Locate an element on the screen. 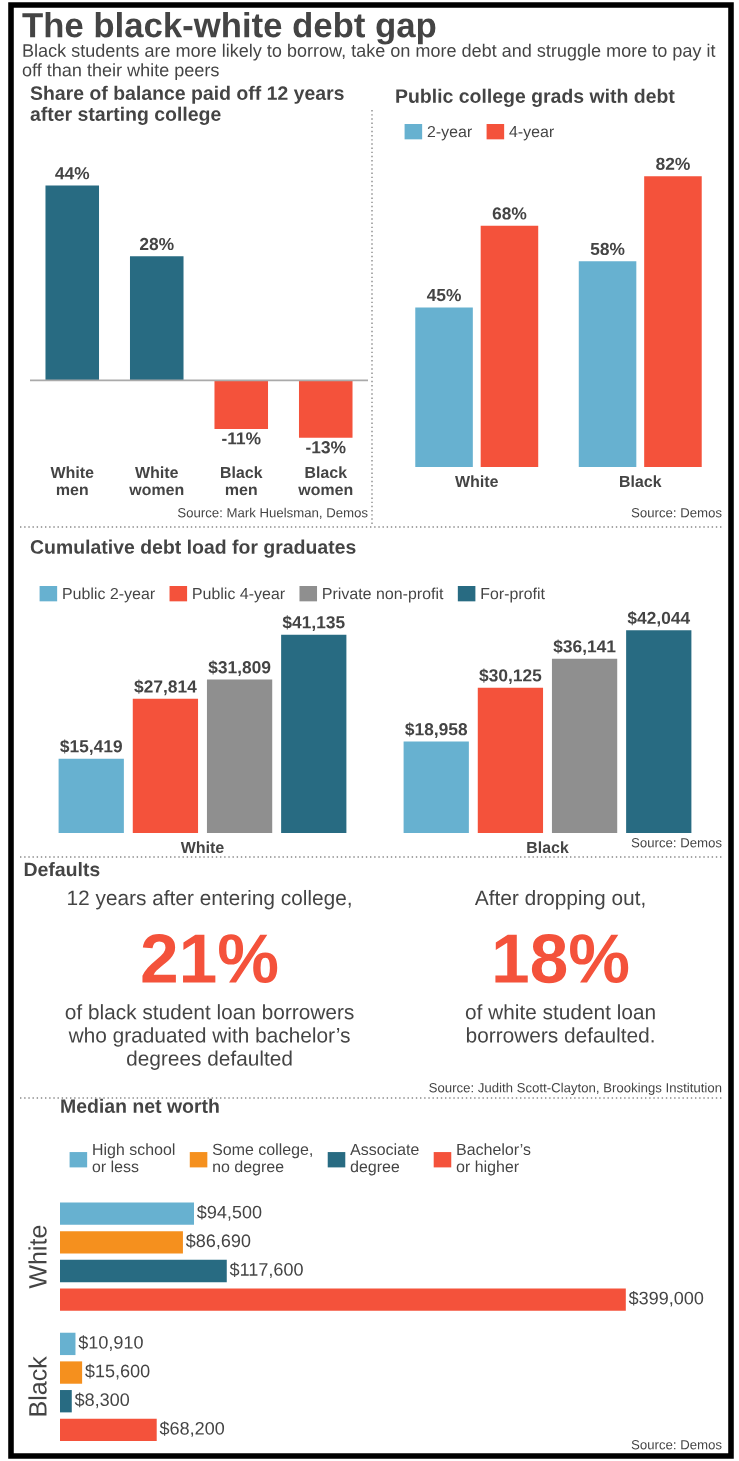  legend-label: Associate degree is located at coordinates (384, 1159).